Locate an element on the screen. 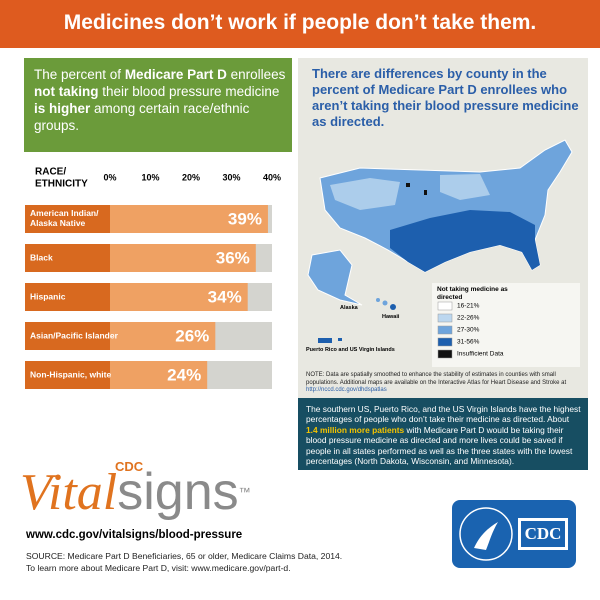 The width and height of the screenshot is (600, 600). x-tick-label: 30% is located at coordinates (231, 177).